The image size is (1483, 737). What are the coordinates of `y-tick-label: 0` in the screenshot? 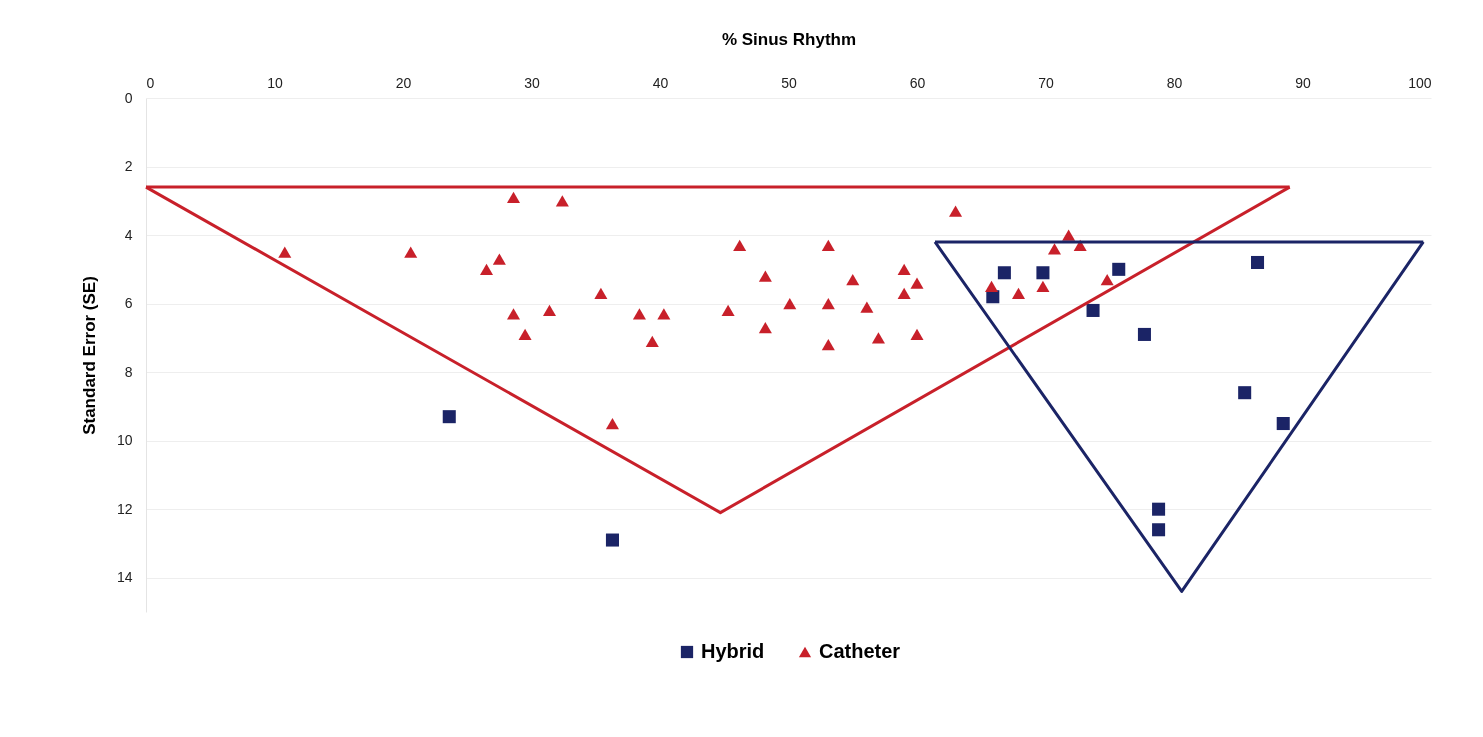 It's located at (128, 97).